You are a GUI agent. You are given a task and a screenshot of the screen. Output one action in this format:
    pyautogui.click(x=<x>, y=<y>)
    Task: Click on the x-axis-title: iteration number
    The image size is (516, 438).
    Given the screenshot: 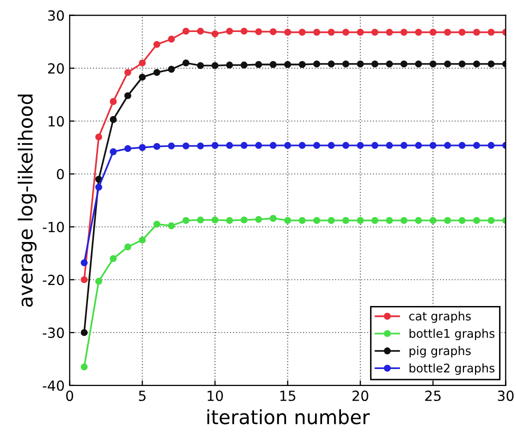 What is the action you would take?
    pyautogui.click(x=288, y=416)
    